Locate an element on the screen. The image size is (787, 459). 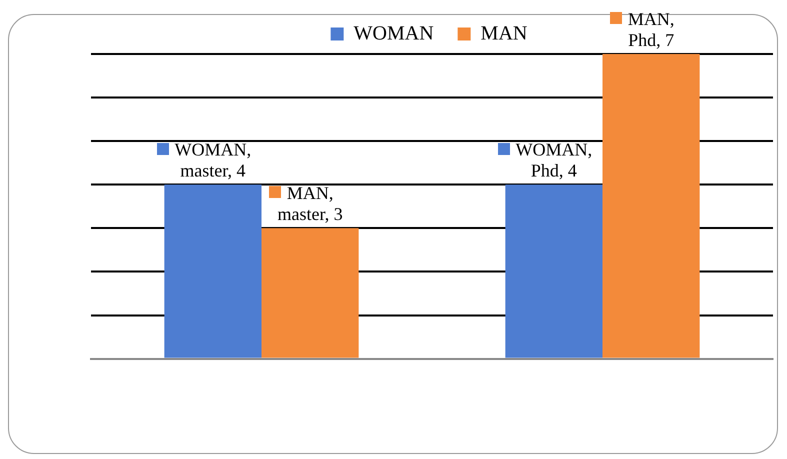
data-label: MAN, master, 3 is located at coordinates (310, 203).